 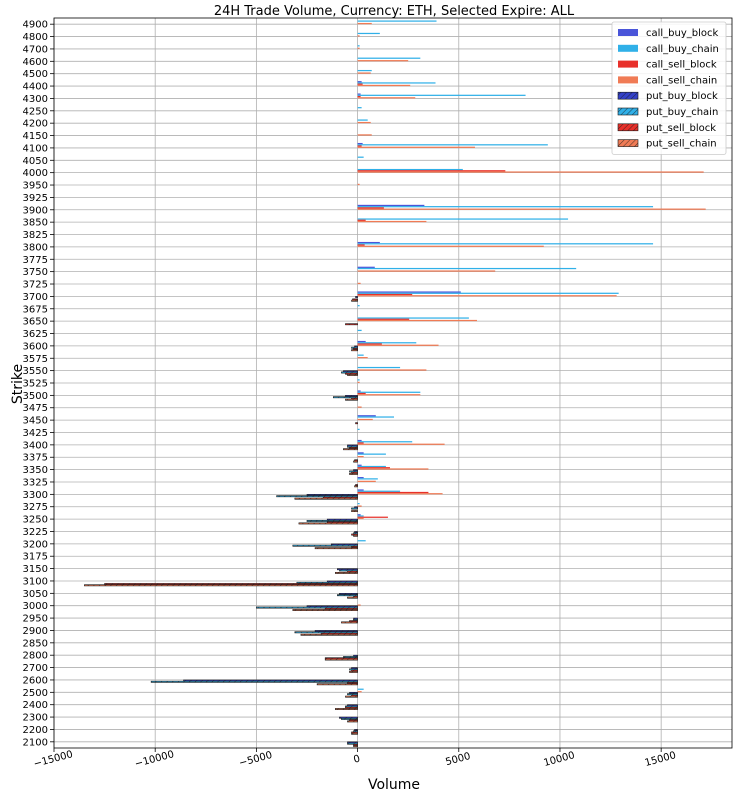 I want to click on x-tick-label: −5000, so click(x=256, y=759).